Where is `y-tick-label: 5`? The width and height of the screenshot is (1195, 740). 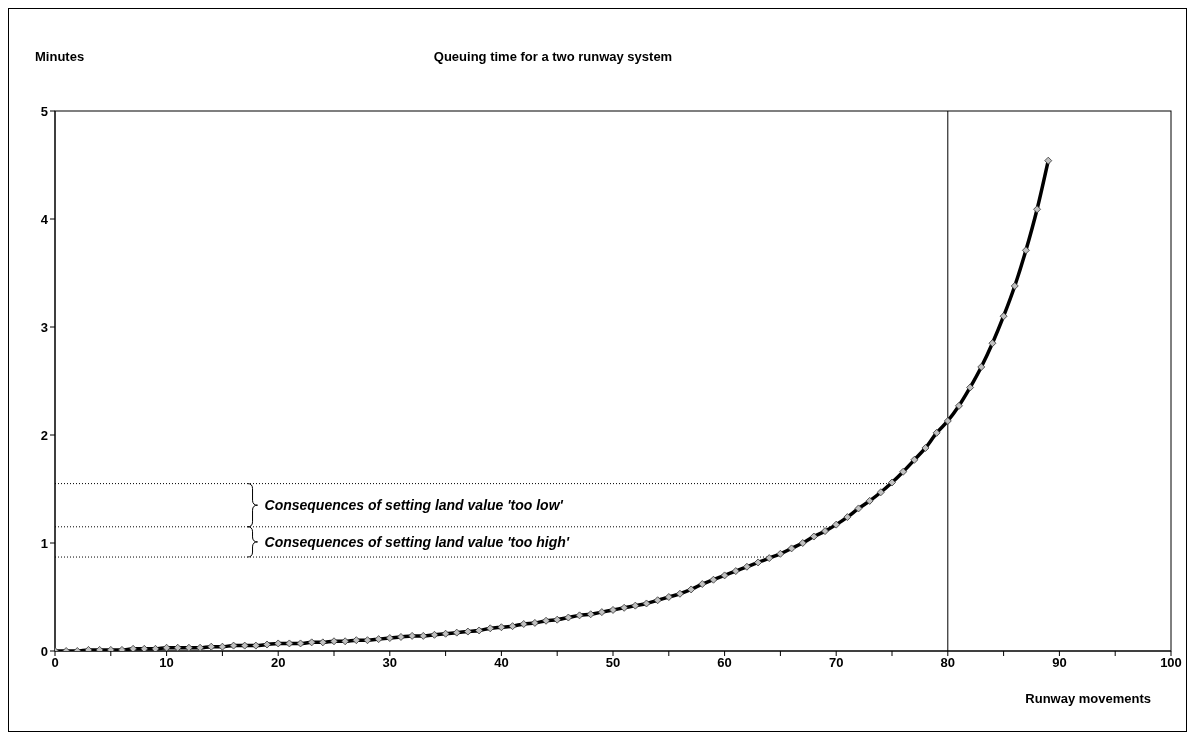
y-tick-label: 5 is located at coordinates (44, 111).